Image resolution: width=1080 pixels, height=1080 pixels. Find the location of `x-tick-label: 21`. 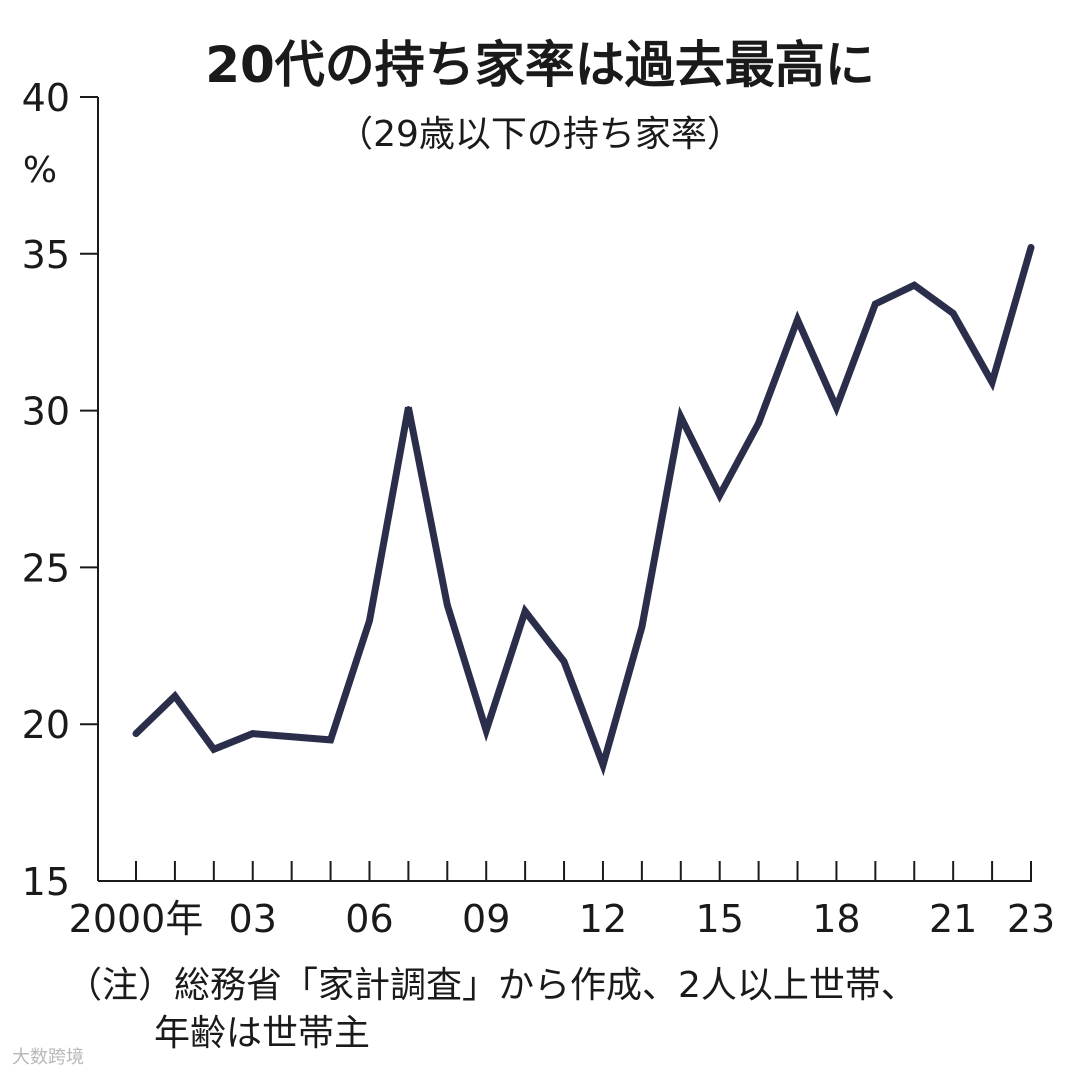

x-tick-label: 21 is located at coordinates (953, 919).